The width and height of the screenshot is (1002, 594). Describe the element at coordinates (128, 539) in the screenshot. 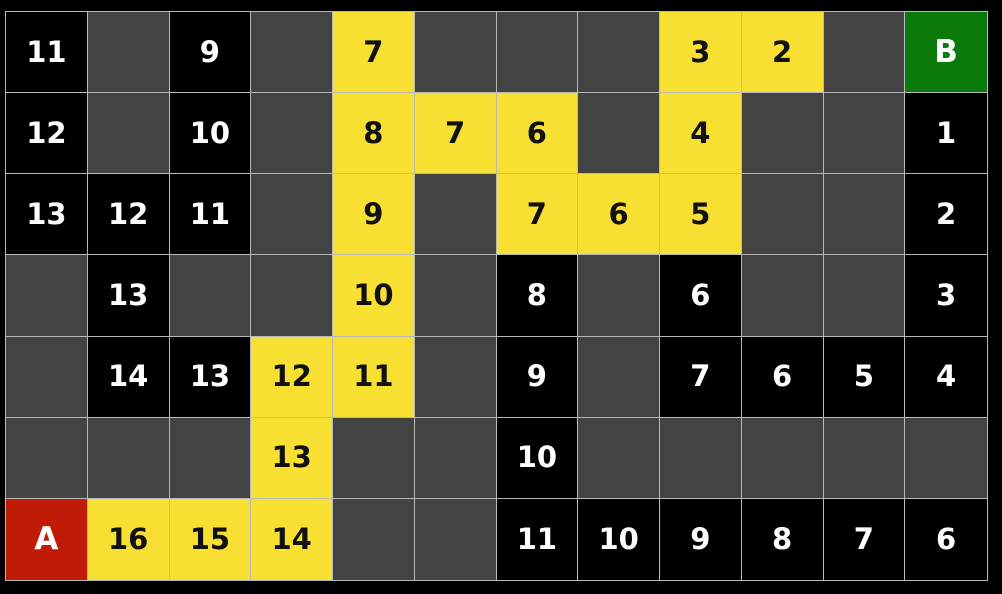

I see `grid-cell-r7-c2: 16` at that location.